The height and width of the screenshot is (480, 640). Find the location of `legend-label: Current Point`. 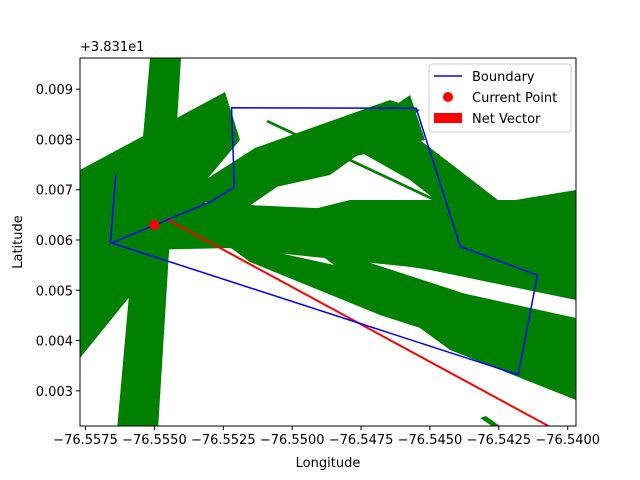

legend-label: Current Point is located at coordinates (514, 98).